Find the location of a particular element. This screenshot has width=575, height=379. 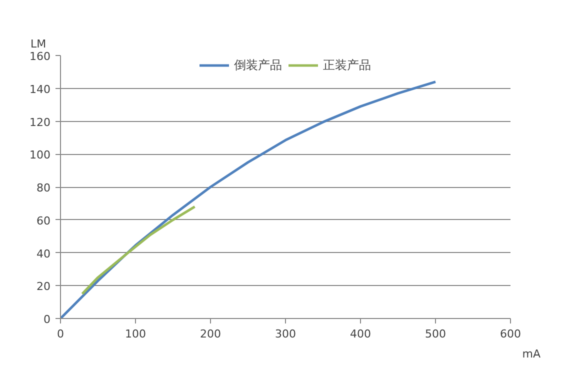

x-tick-label: 200 is located at coordinates (210, 334).